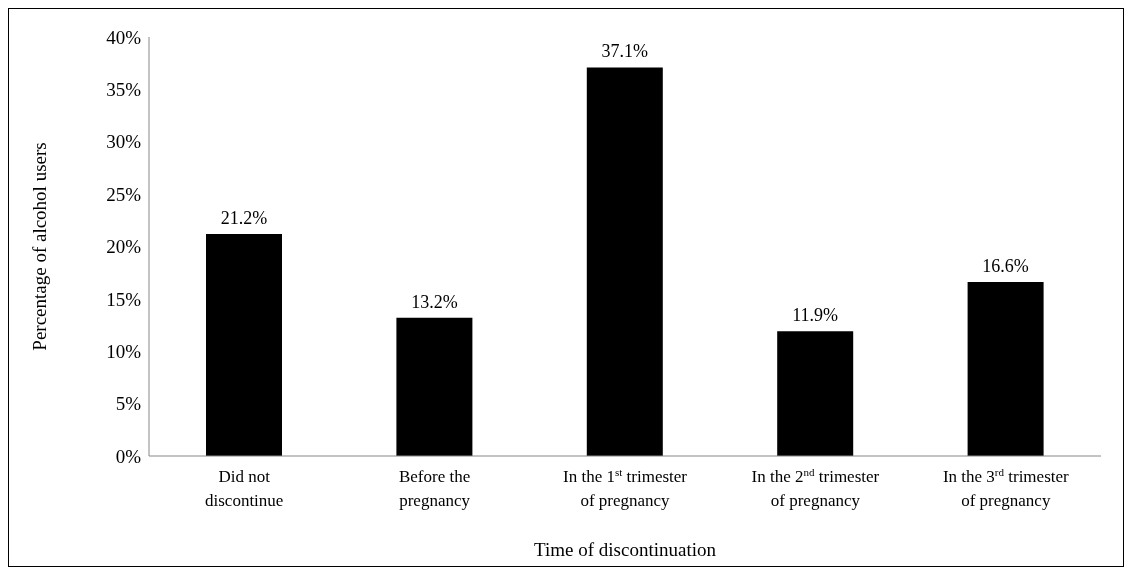 The height and width of the screenshot is (575, 1132). What do you see at coordinates (124, 351) in the screenshot?
I see `y-tick-label: 10%` at bounding box center [124, 351].